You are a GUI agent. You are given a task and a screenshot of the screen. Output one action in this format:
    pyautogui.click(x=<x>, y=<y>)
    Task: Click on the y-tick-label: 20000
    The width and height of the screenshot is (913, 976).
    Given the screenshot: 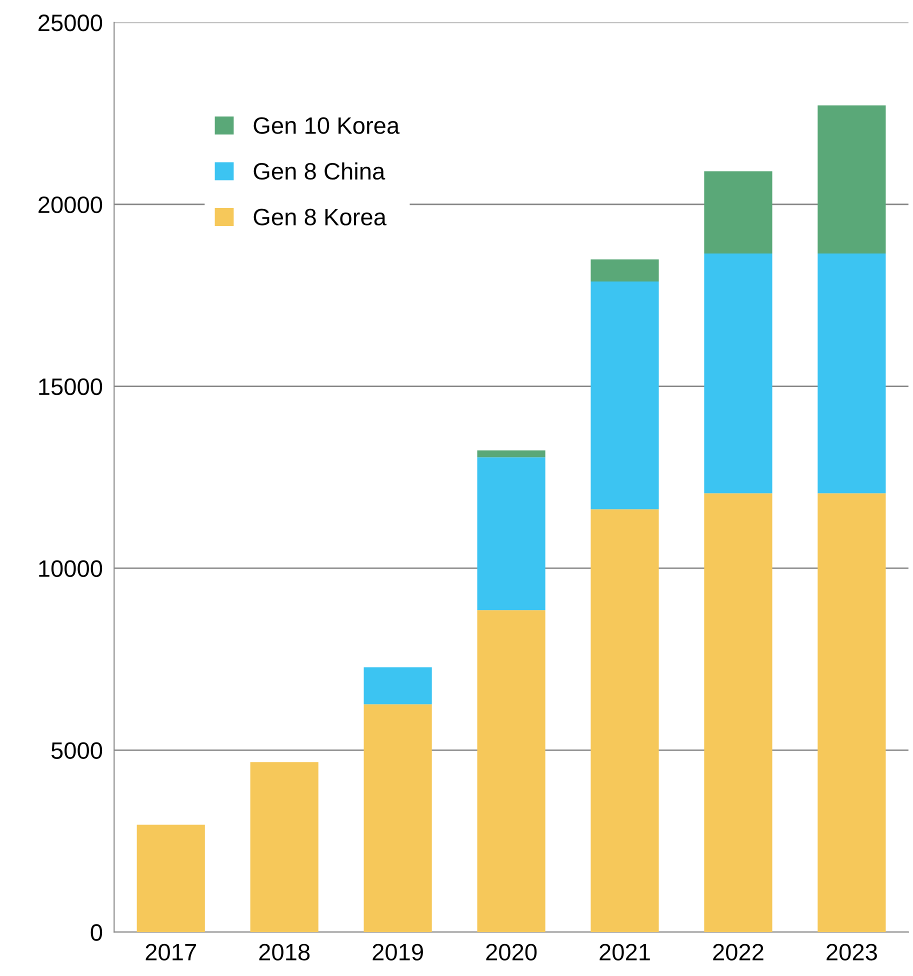 What is the action you would take?
    pyautogui.click(x=70, y=205)
    